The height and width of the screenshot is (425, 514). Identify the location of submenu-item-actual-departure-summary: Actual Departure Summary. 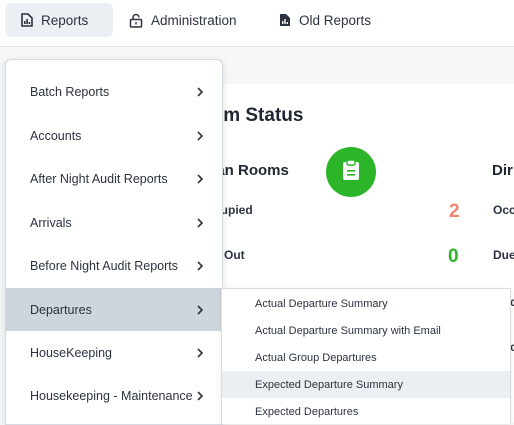
(366, 303).